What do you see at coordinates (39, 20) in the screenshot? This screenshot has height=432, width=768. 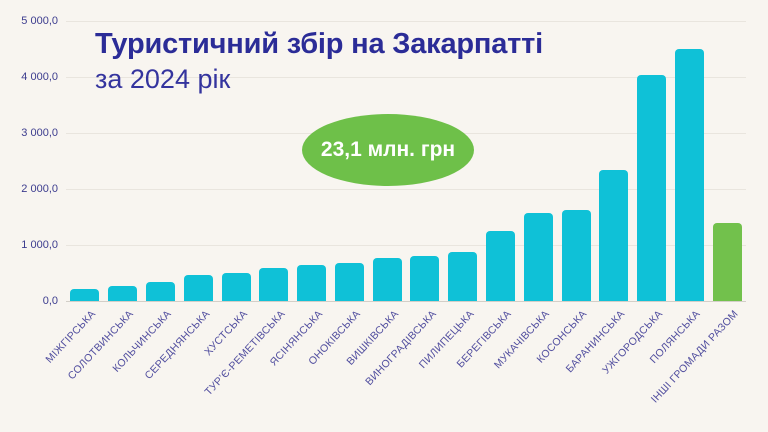 I see `y-axis-label: 5 000,0` at bounding box center [39, 20].